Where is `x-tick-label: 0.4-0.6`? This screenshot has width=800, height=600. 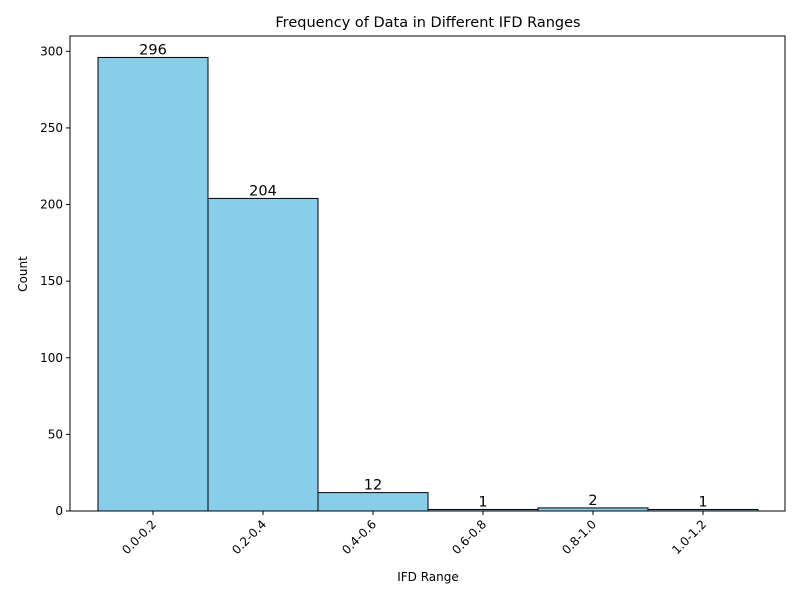
x-tick-label: 0.4-0.6 is located at coordinates (359, 537).